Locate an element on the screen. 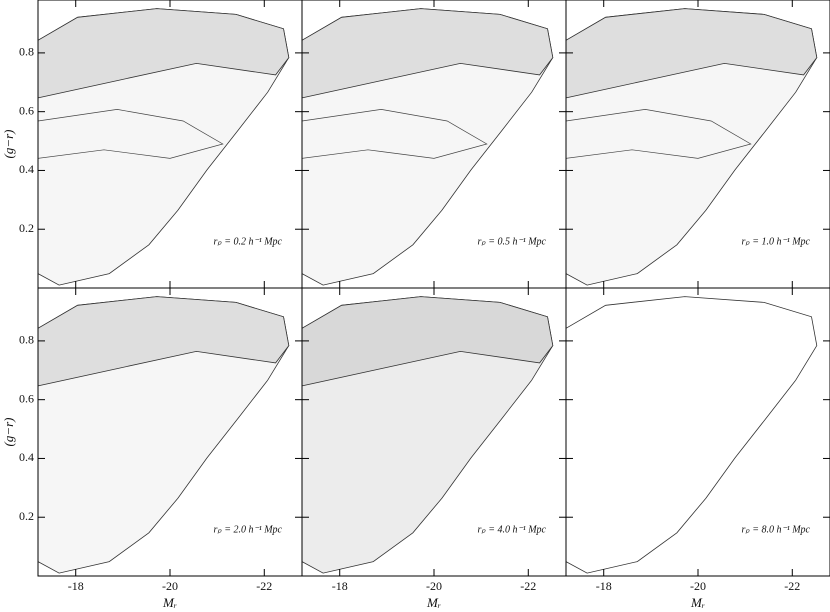 The height and width of the screenshot is (612, 830). annotation: rₚ = 0.5 h⁻¹ Mpc is located at coordinates (512, 241).